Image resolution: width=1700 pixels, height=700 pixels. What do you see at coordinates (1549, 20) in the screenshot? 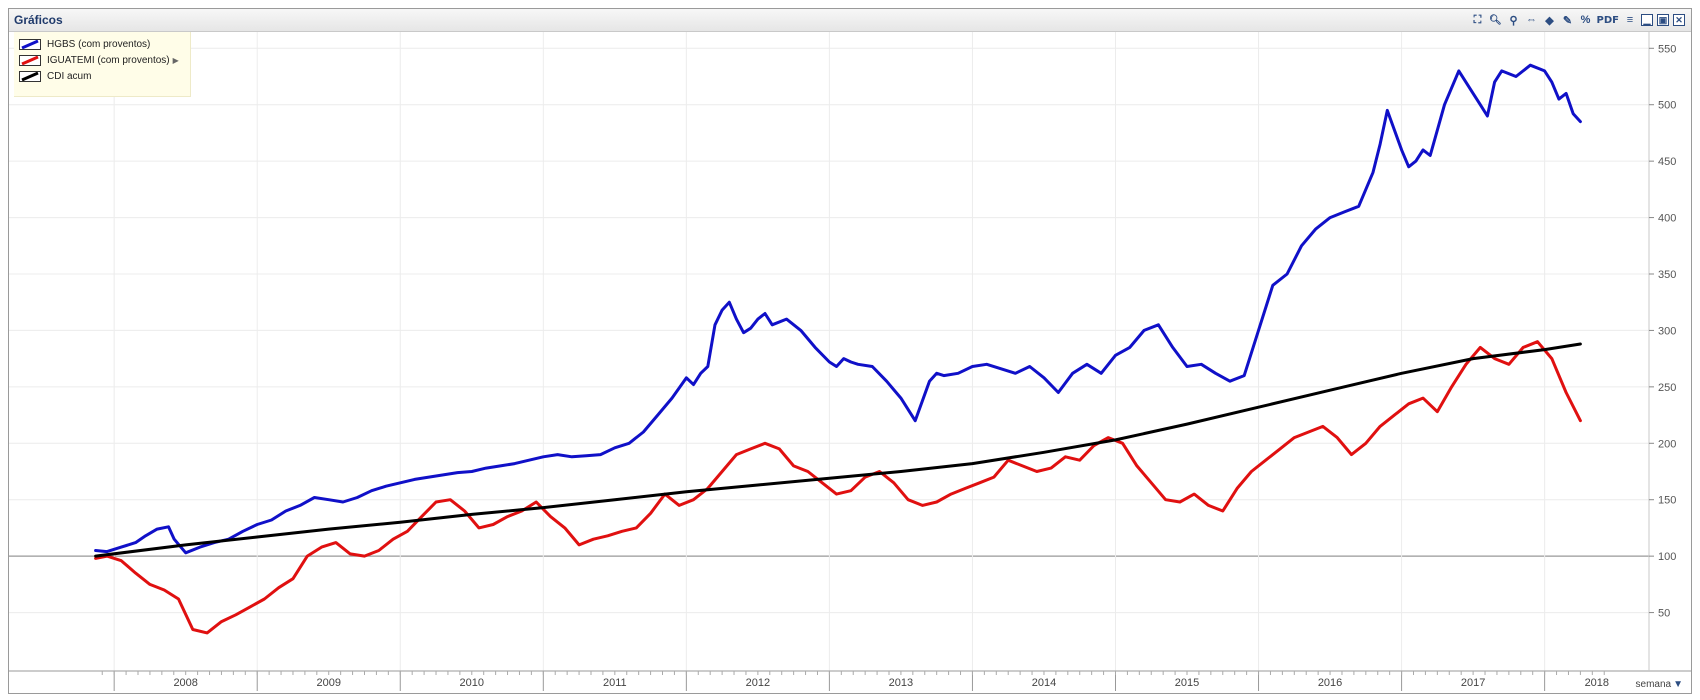
I see `tag-icon: ◆` at bounding box center [1549, 20].